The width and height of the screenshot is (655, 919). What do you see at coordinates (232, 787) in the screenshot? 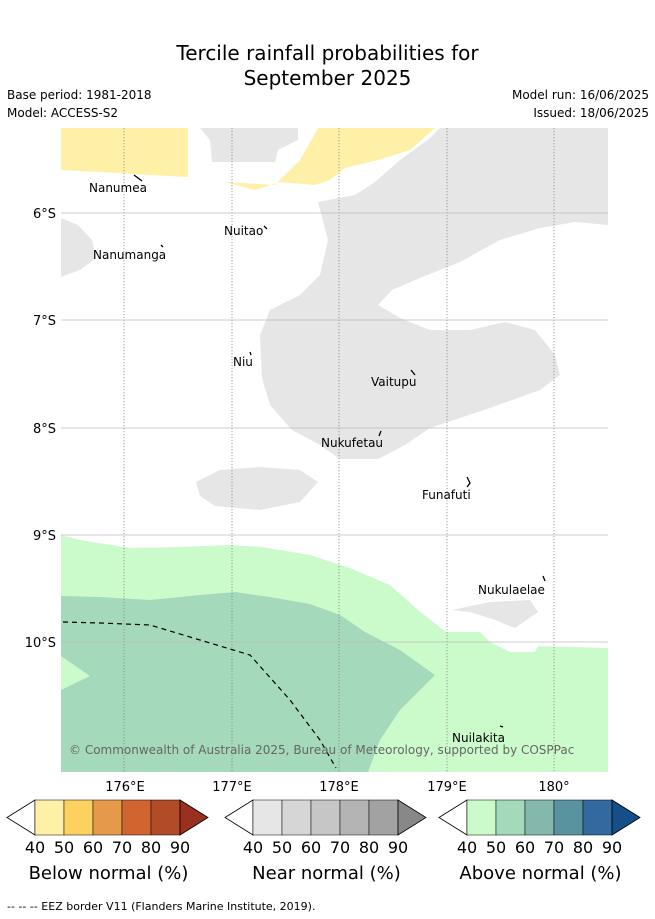
I see `lon-tick: 177°E` at bounding box center [232, 787].